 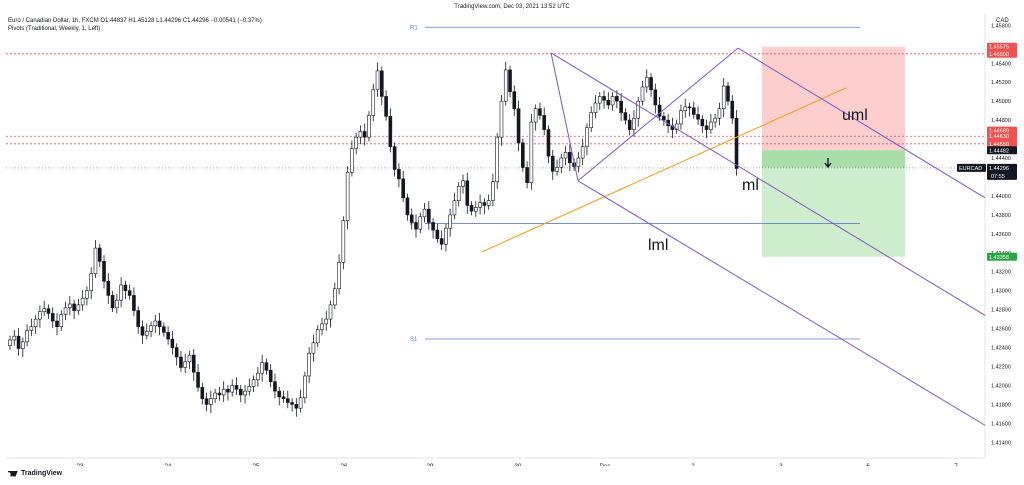 I want to click on time-tick-label: 6, so click(x=868, y=465).